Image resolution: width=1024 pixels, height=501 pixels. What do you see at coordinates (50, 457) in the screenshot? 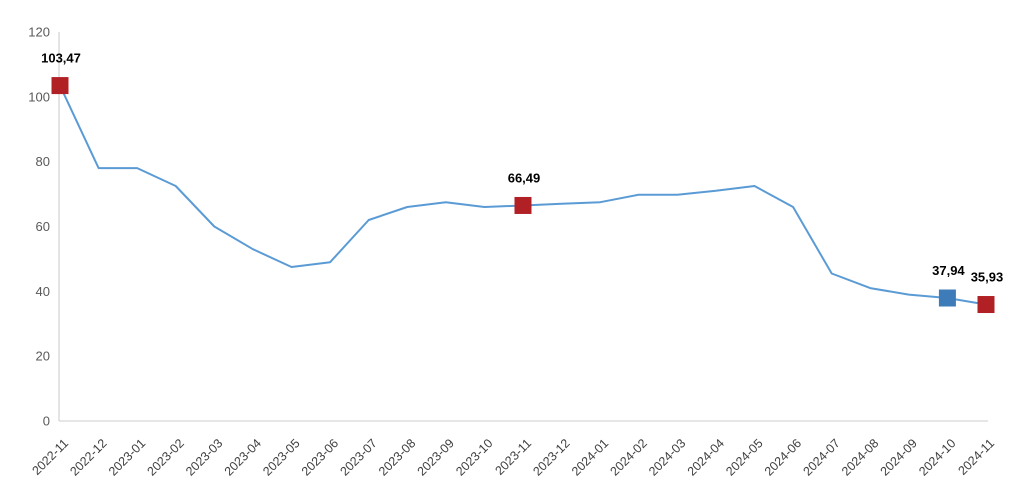
I see `x-tick-label: 2022-11` at bounding box center [50, 457].